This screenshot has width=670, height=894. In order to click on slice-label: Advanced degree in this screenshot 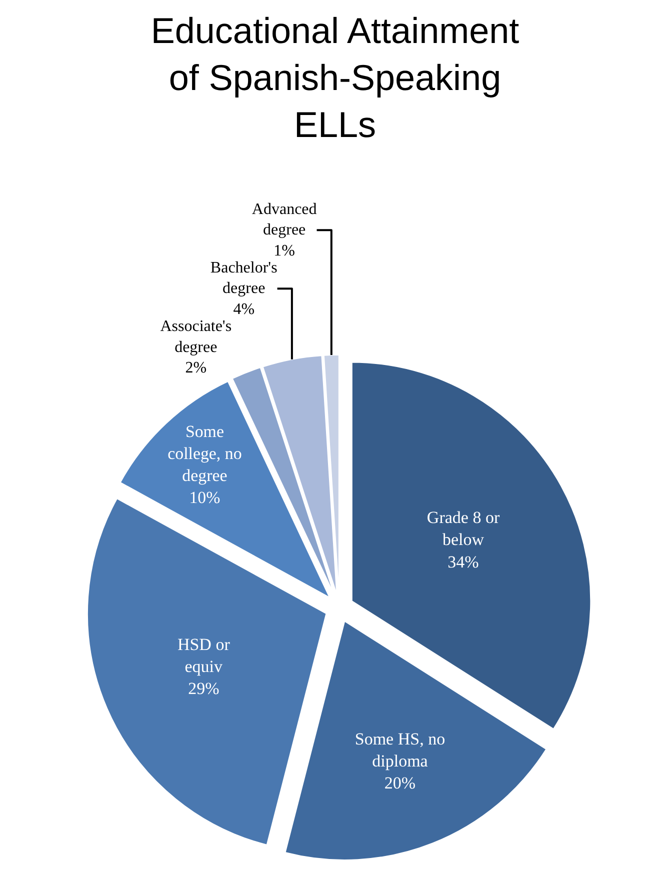, I will do `click(284, 219)`.